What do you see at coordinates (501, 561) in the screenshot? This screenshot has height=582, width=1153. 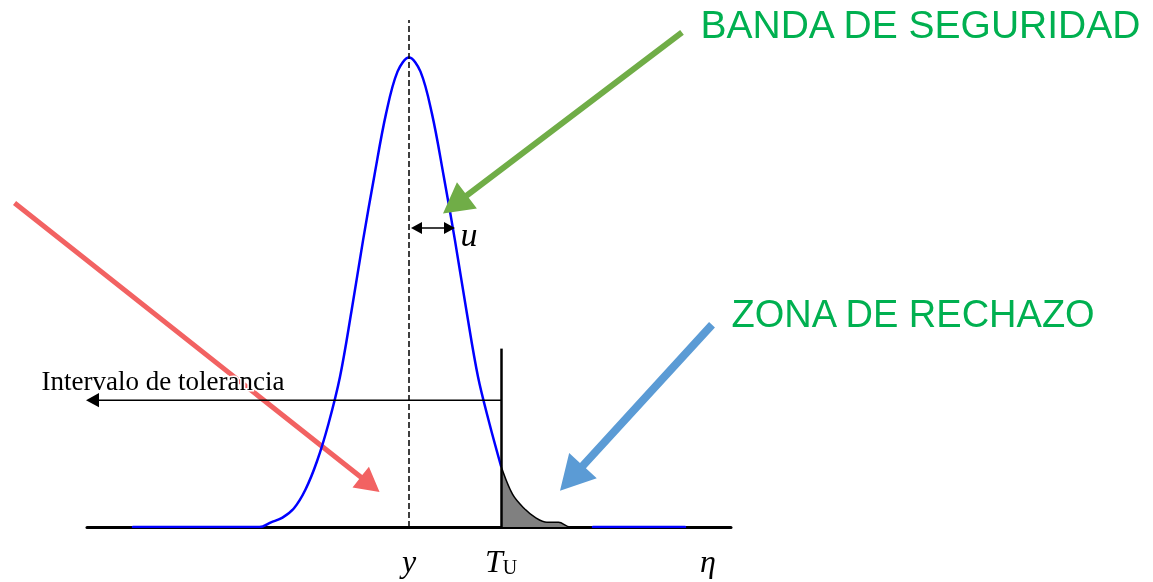 I see `x-tick-label: TU` at bounding box center [501, 561].